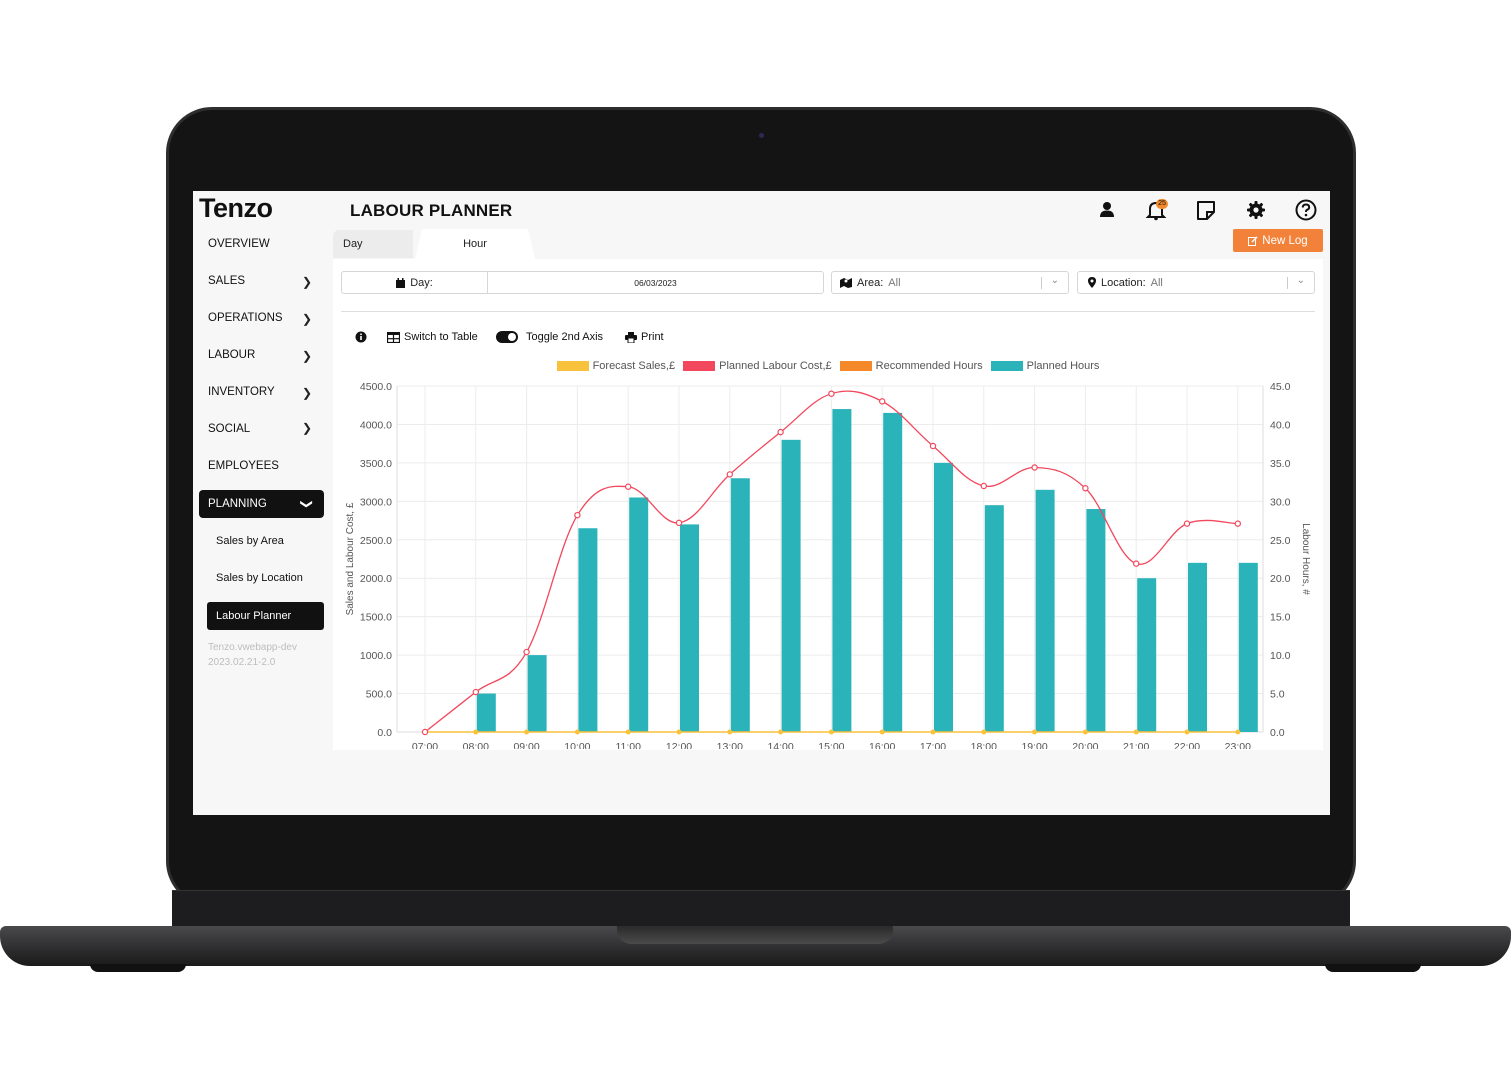  I want to click on info-button, so click(361, 337).